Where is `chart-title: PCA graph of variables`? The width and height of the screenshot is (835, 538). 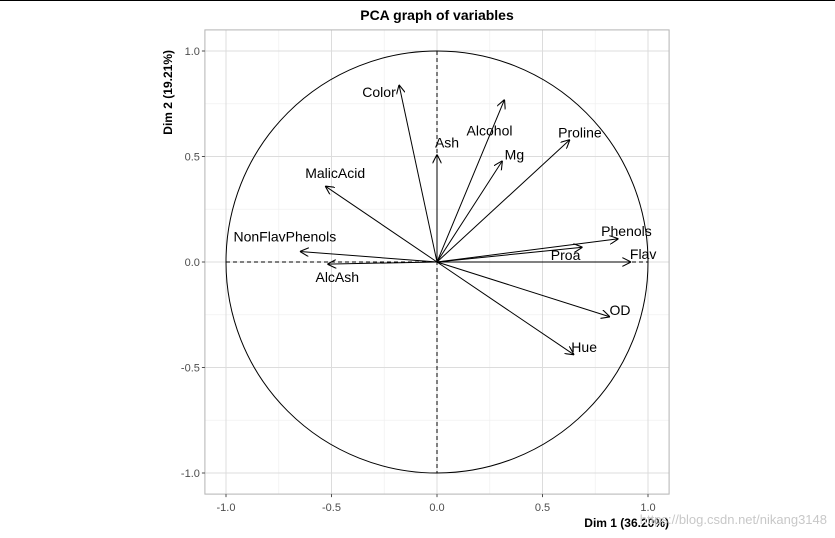 chart-title: PCA graph of variables is located at coordinates (437, 15).